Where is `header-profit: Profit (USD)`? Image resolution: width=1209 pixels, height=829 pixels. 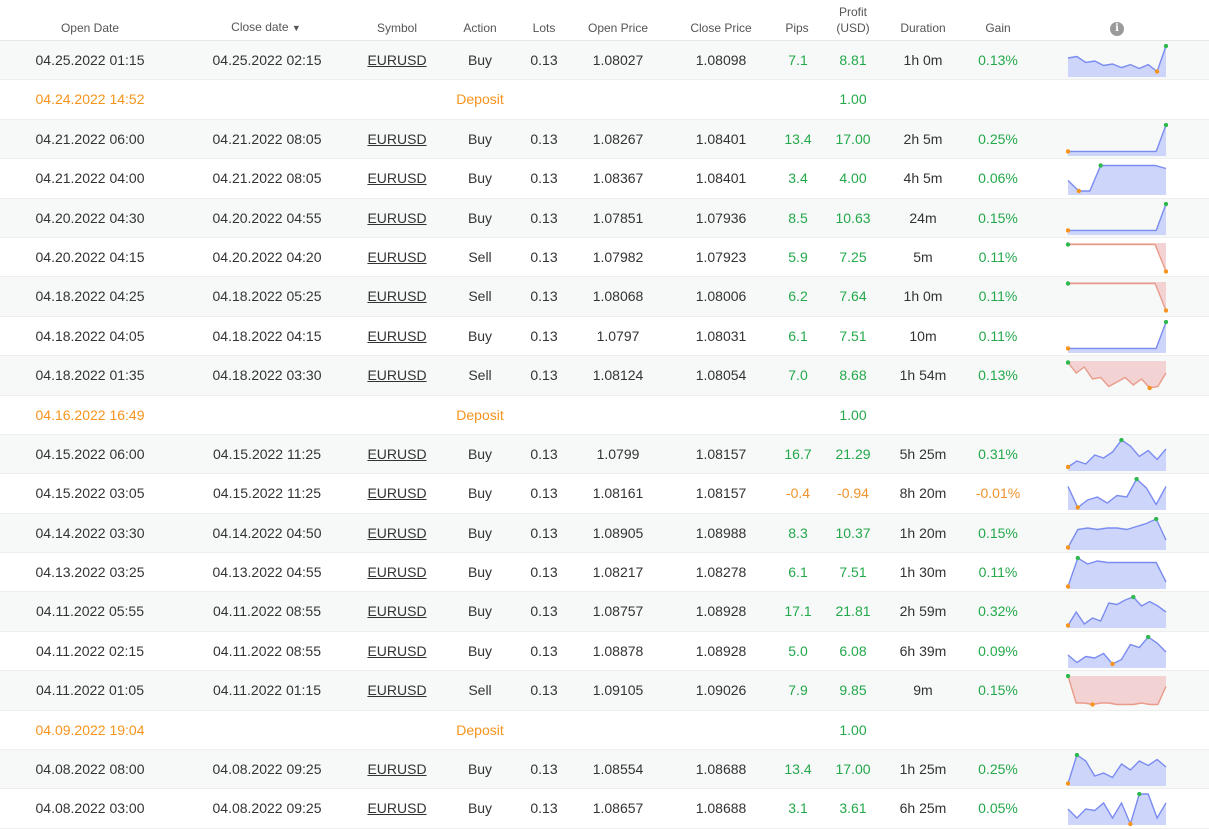
header-profit: Profit (USD) is located at coordinates (852, 20).